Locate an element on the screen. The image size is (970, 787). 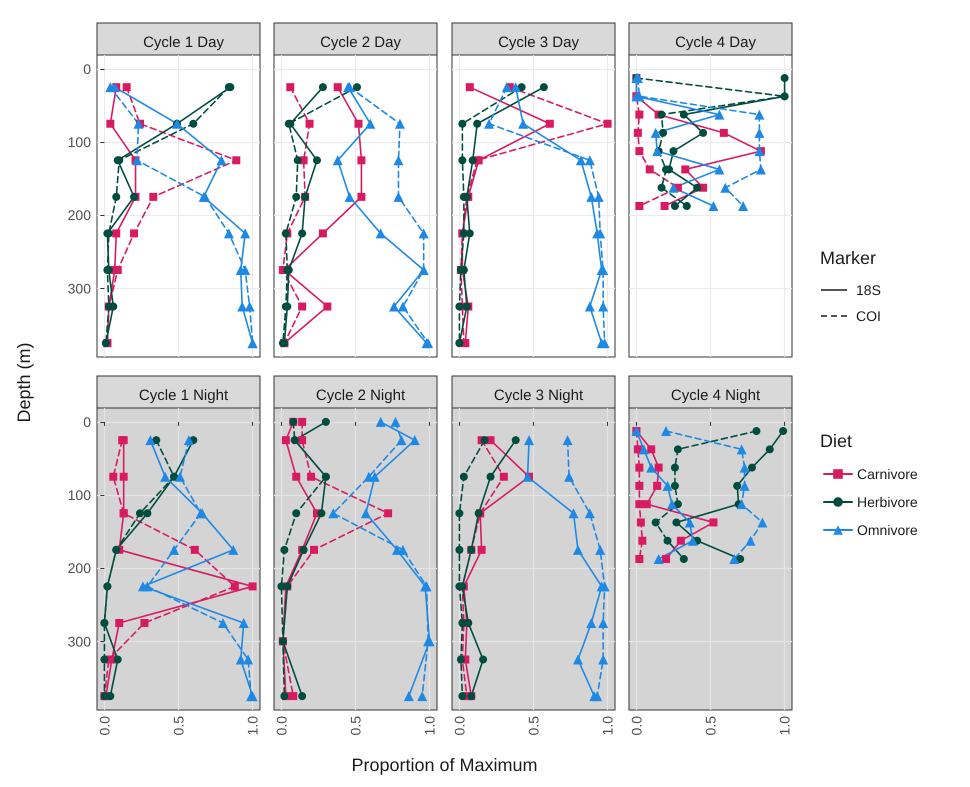
legend-label: Herbivore is located at coordinates (887, 502).